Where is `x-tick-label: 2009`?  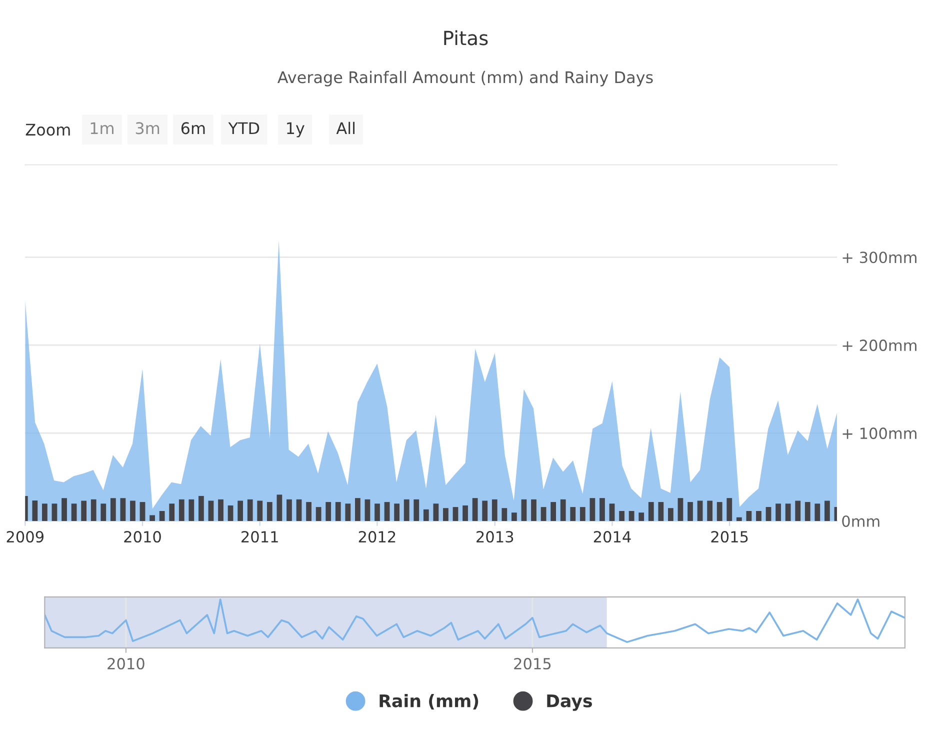 x-tick-label: 2009 is located at coordinates (25, 536).